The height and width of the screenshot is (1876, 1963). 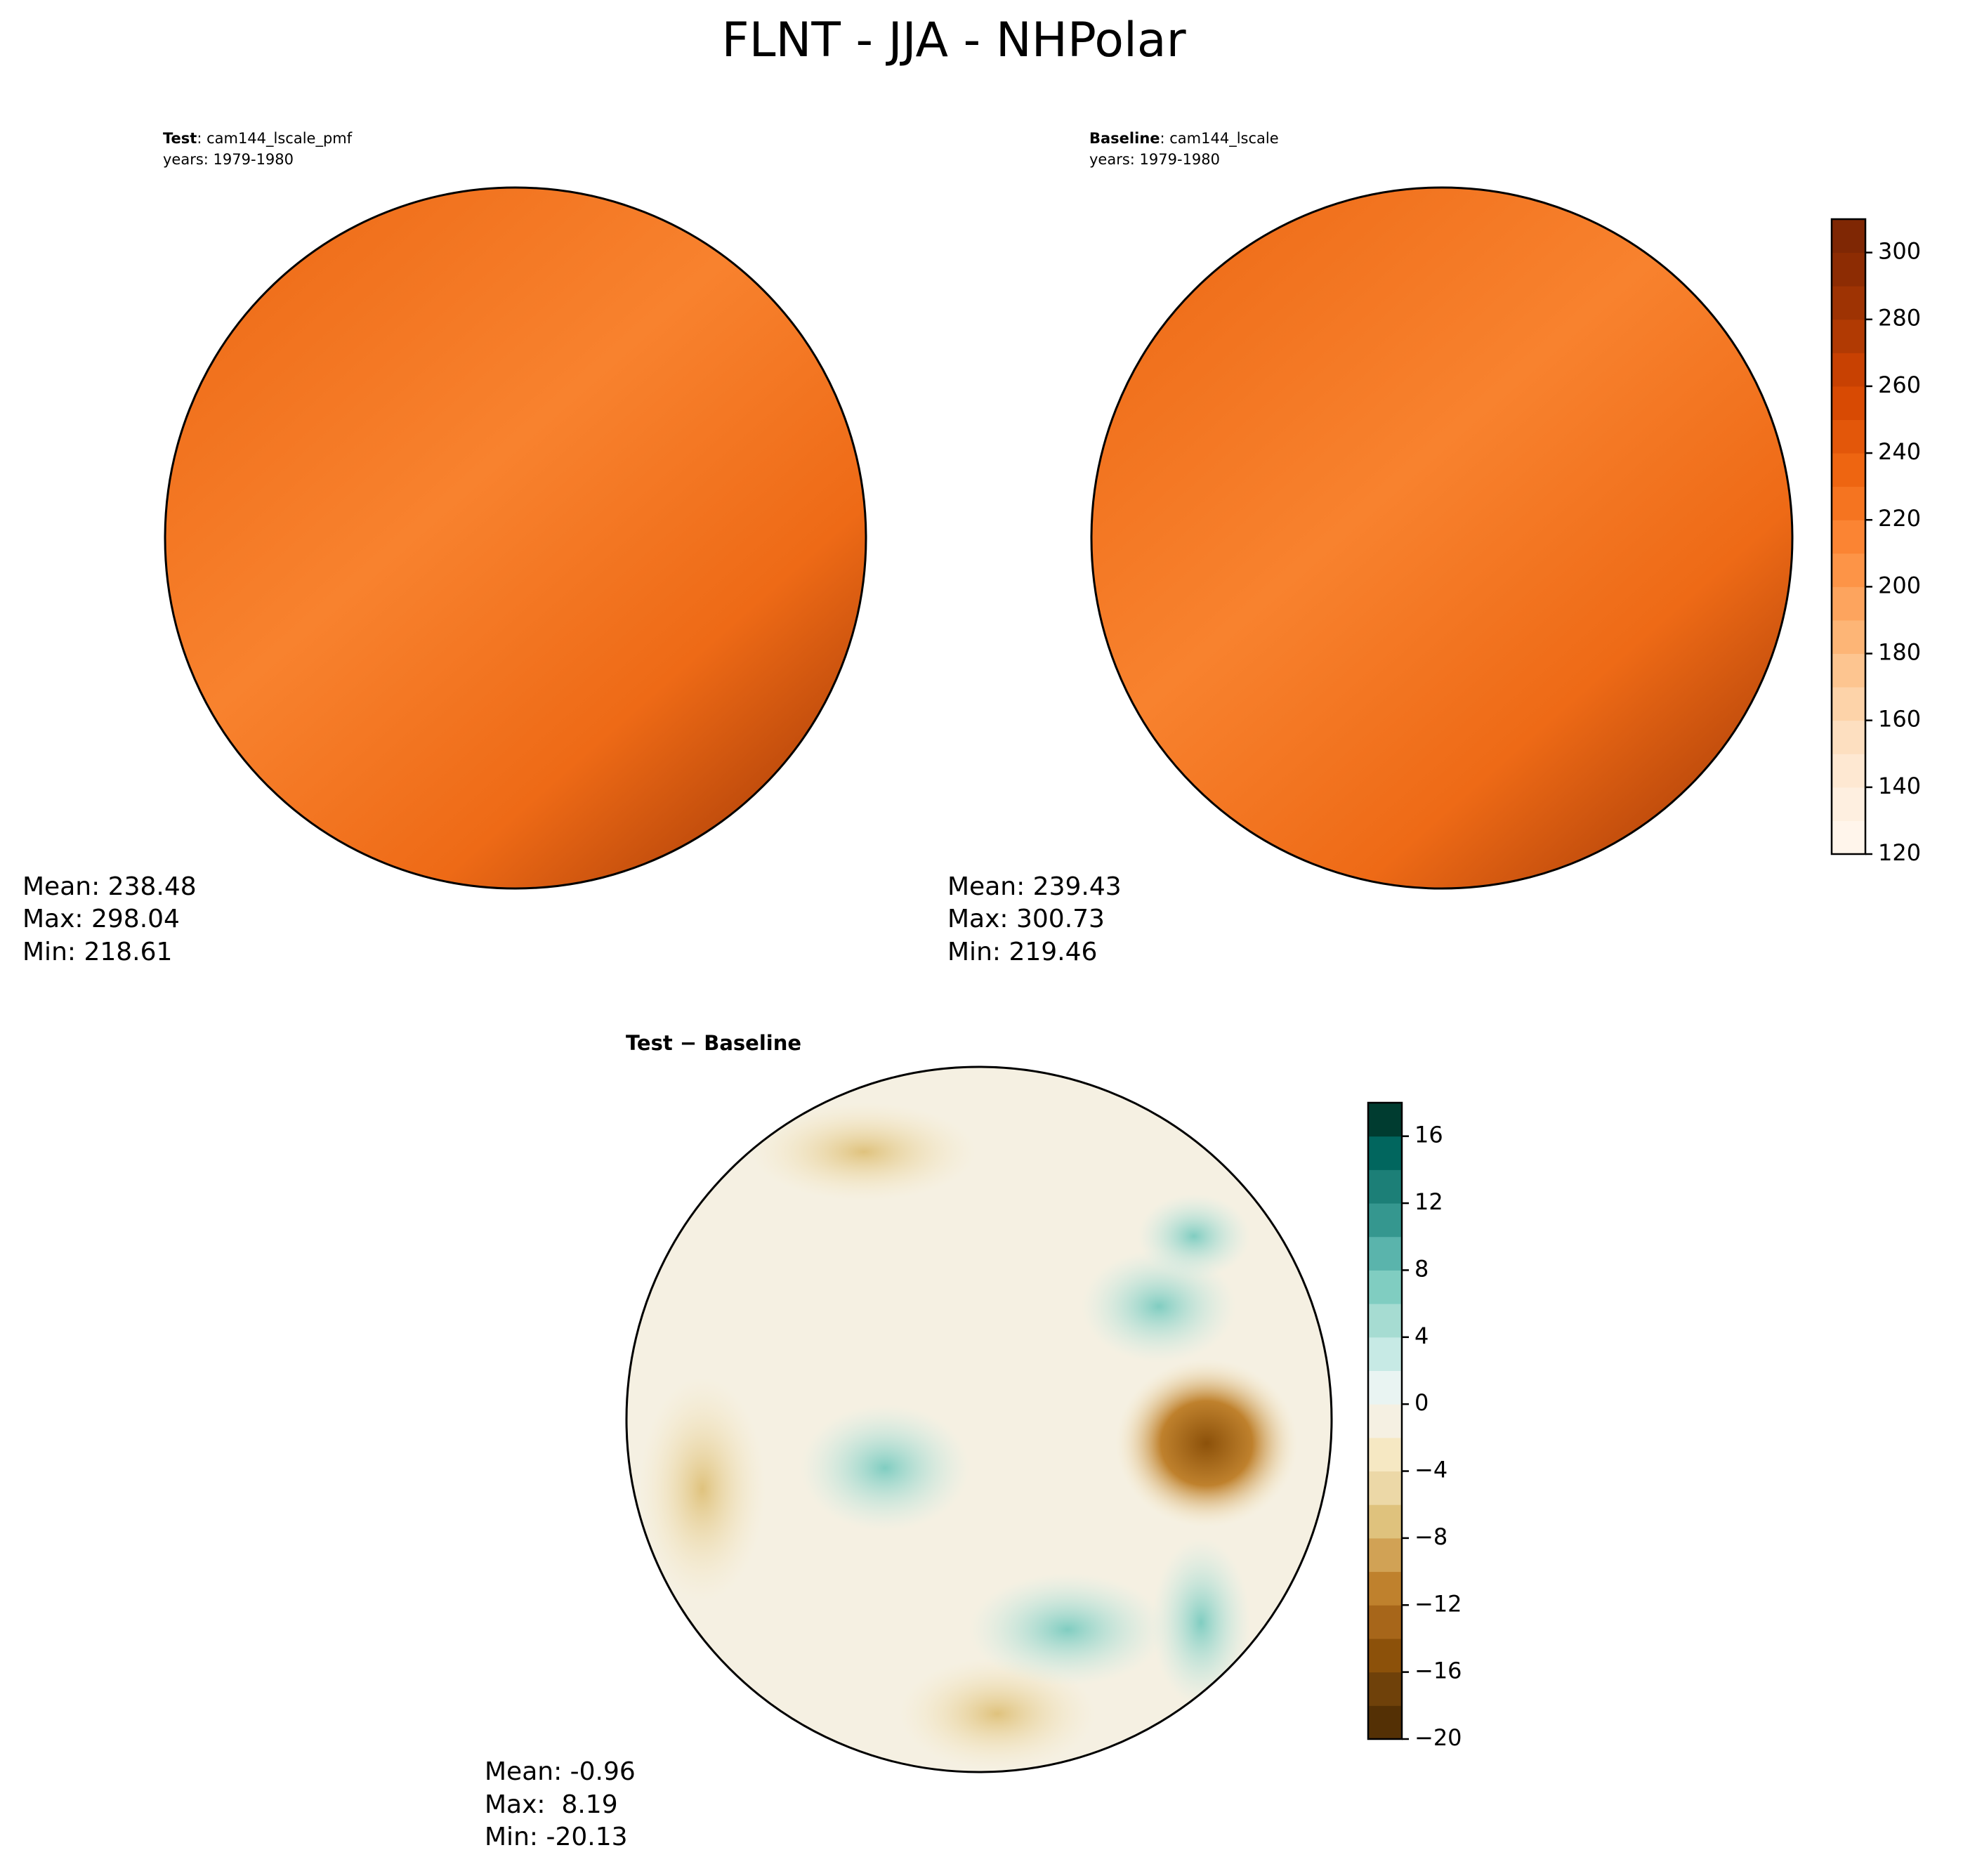 I want to click on colorbar-tick-label: 4, so click(x=1421, y=1336).